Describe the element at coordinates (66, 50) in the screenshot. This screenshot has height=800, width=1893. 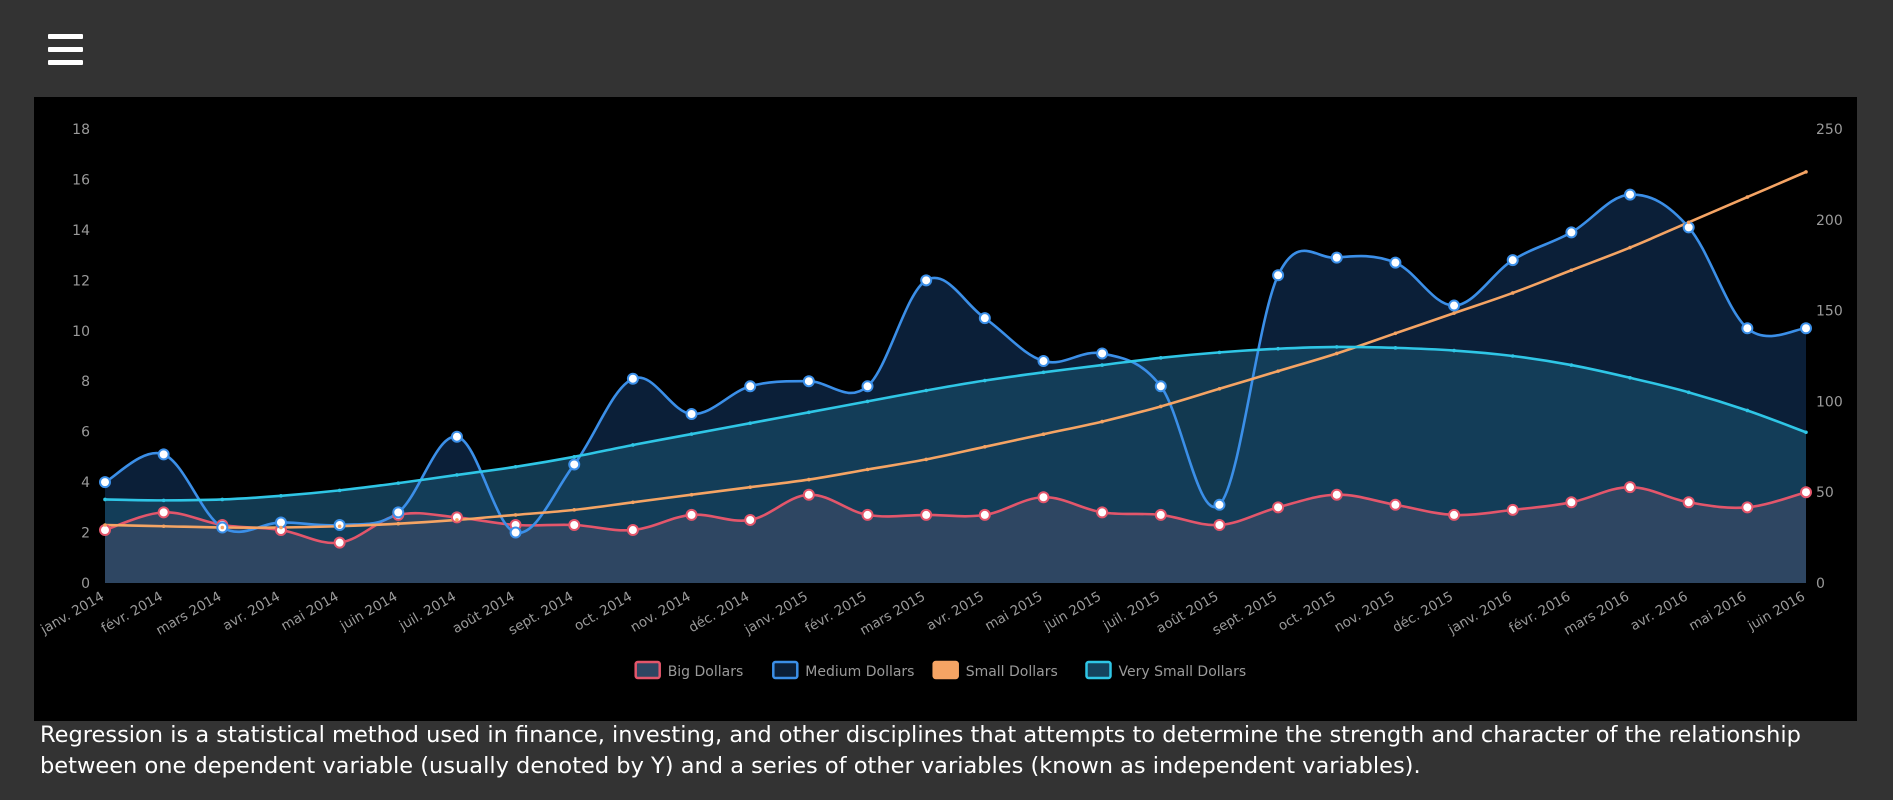
I see `hamburger-menu-icon` at that location.